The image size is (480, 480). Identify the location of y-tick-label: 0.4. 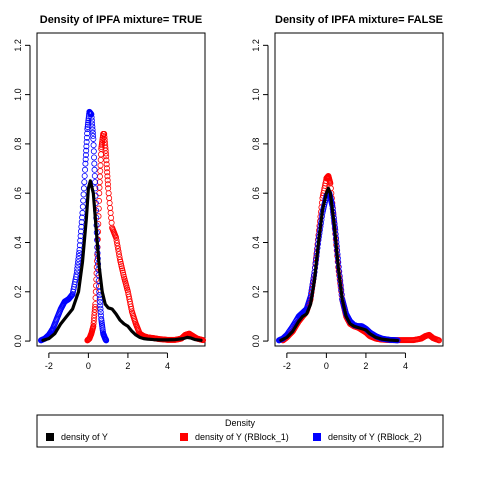
(256, 242).